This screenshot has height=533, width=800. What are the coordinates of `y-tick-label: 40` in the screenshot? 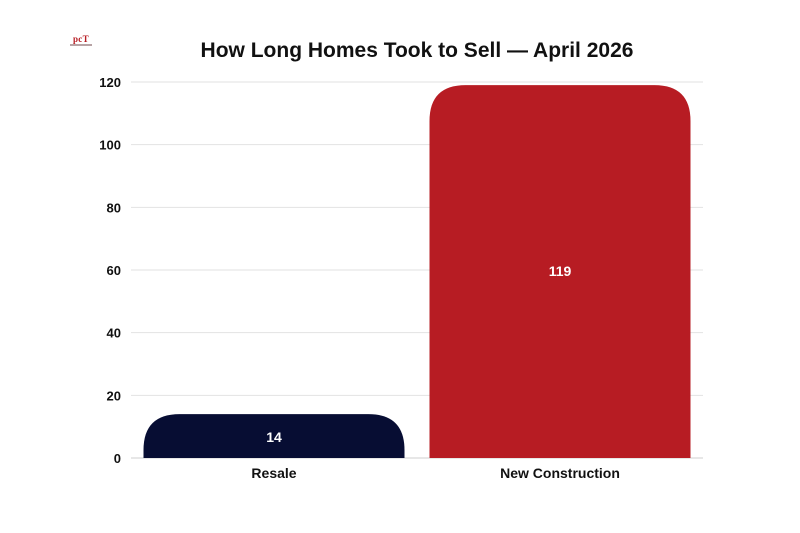 It's located at (114, 333).